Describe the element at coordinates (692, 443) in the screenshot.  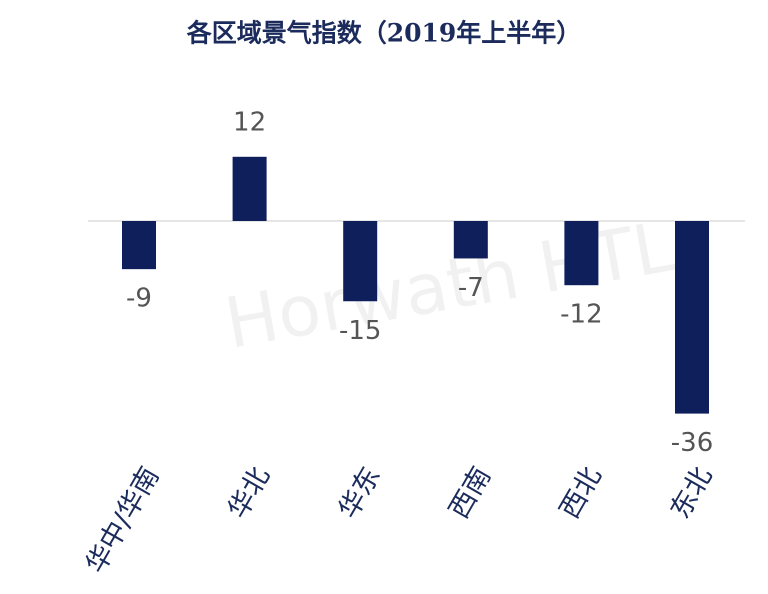
I see `value-label: -36` at that location.